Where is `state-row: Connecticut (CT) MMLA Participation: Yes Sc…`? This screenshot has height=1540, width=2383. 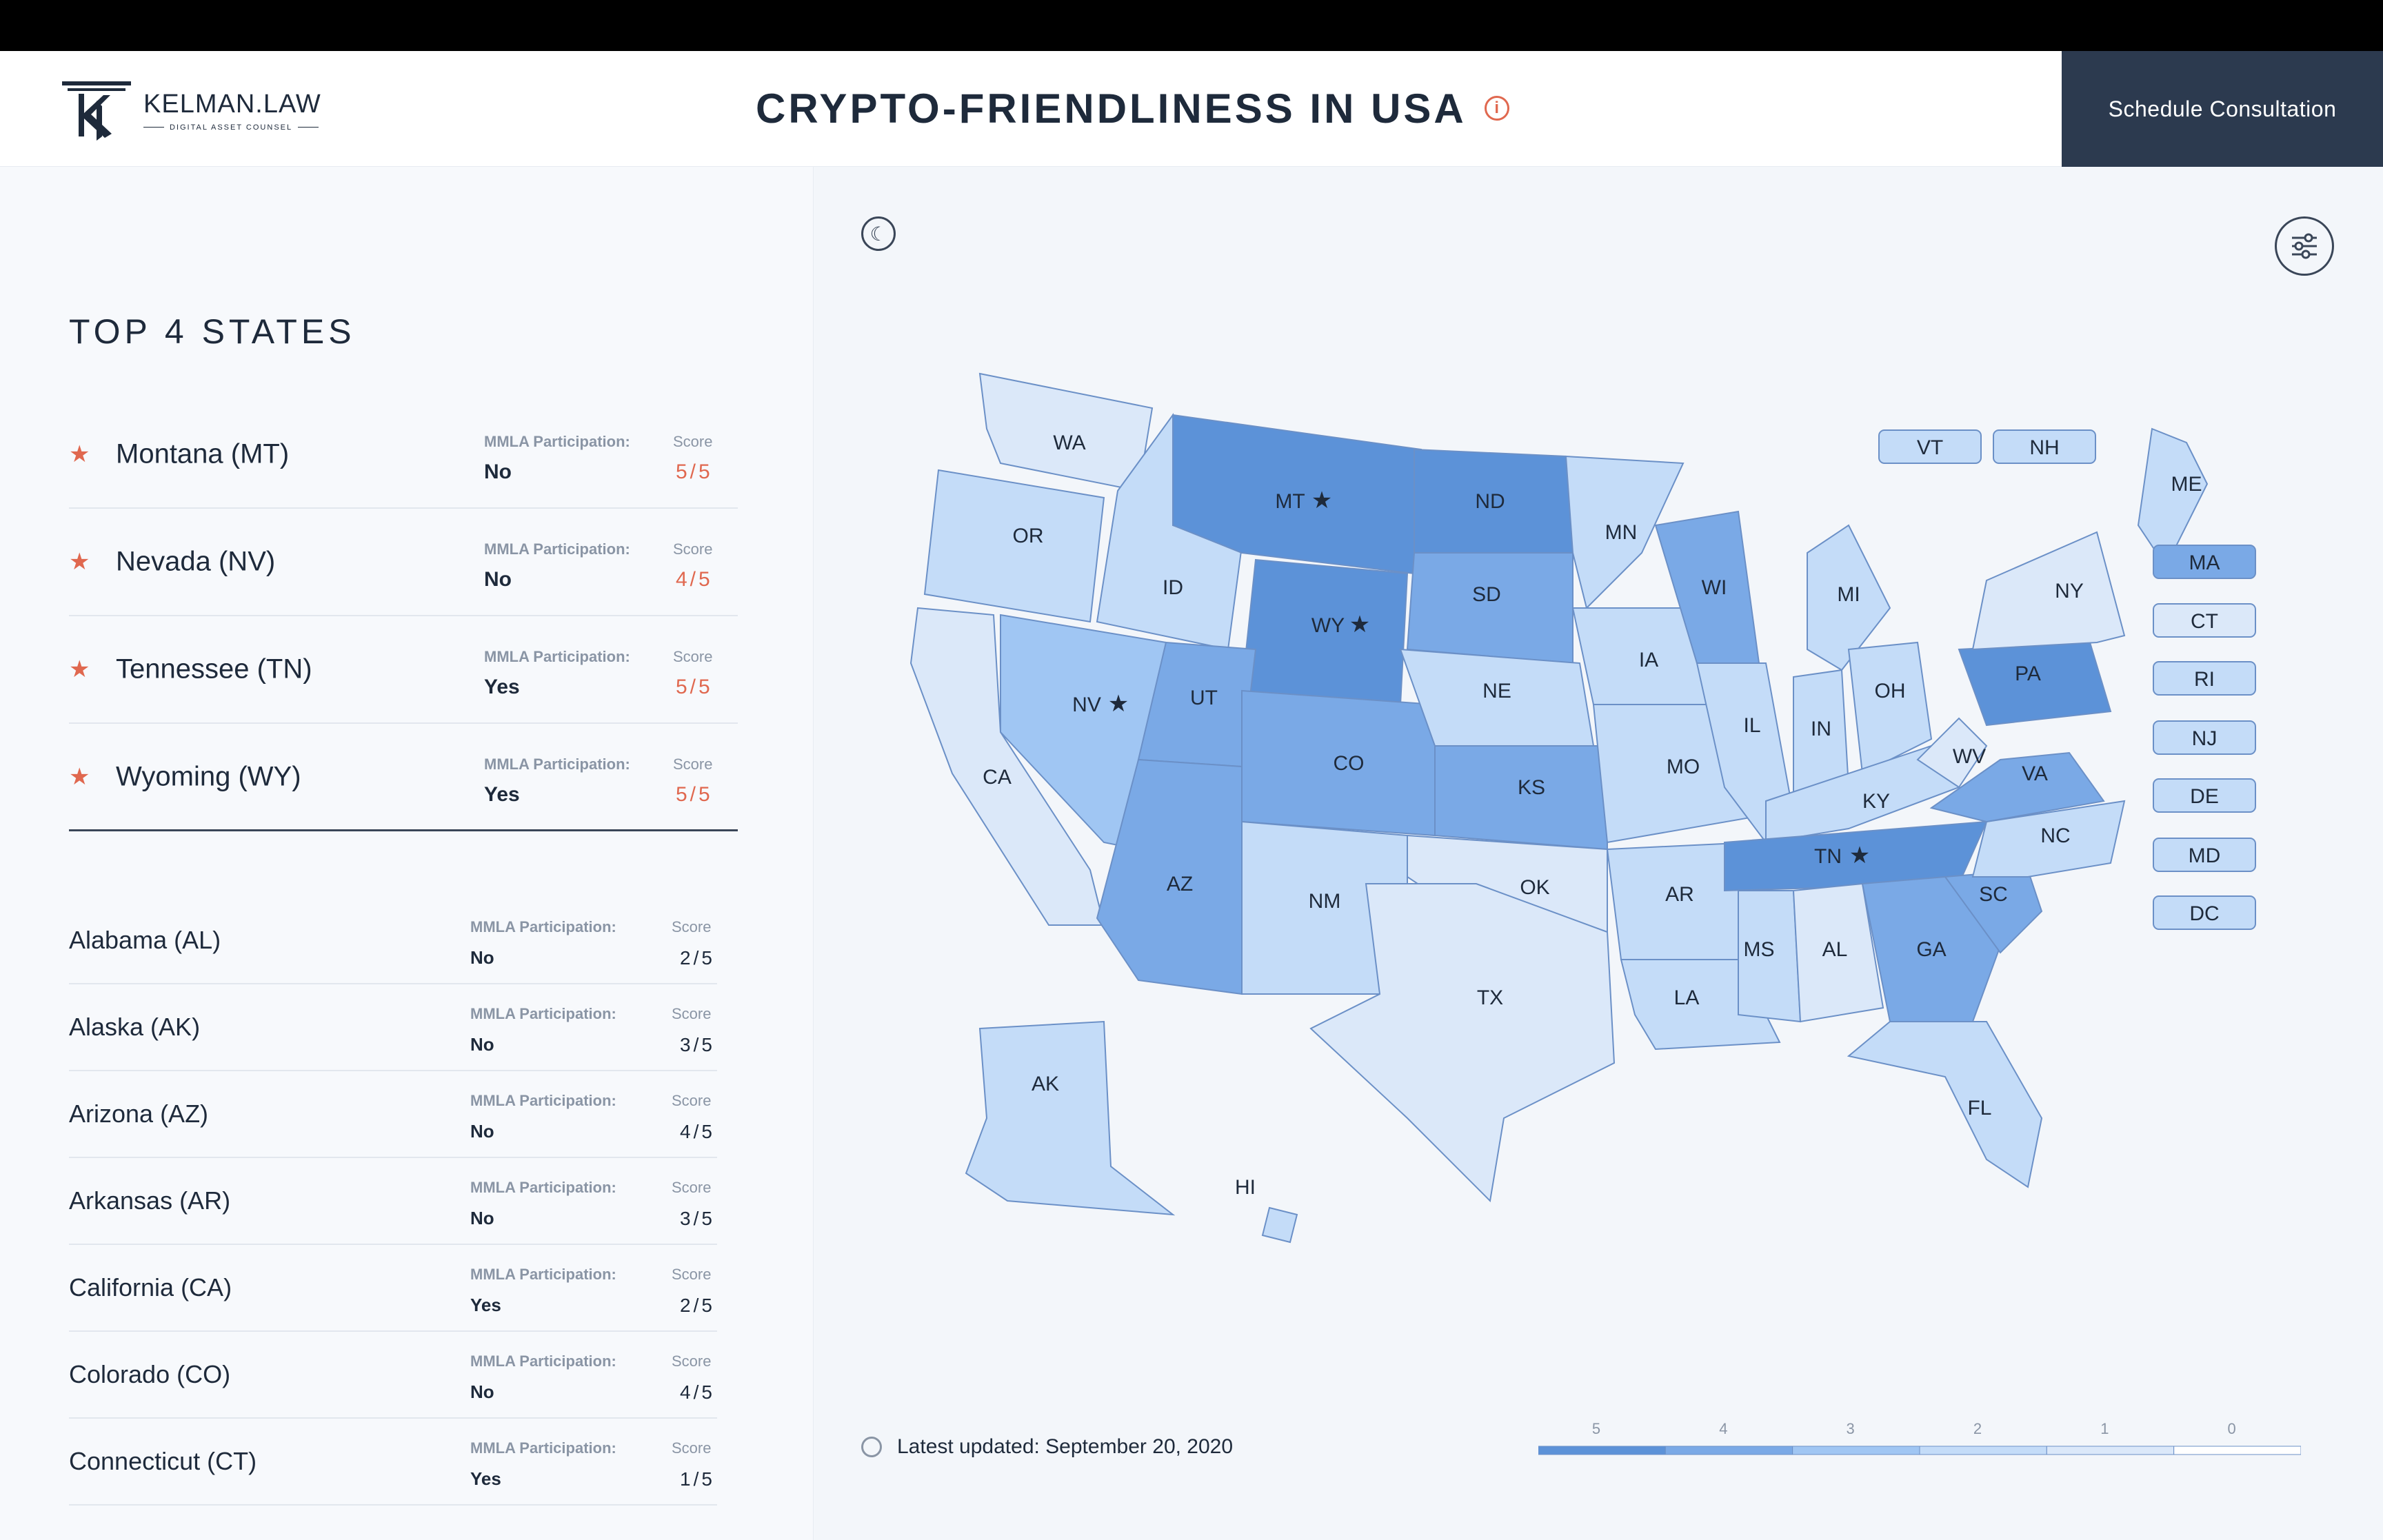
state-row: Connecticut (CT) MMLA Participation: Yes Sc… is located at coordinates (393, 1463).